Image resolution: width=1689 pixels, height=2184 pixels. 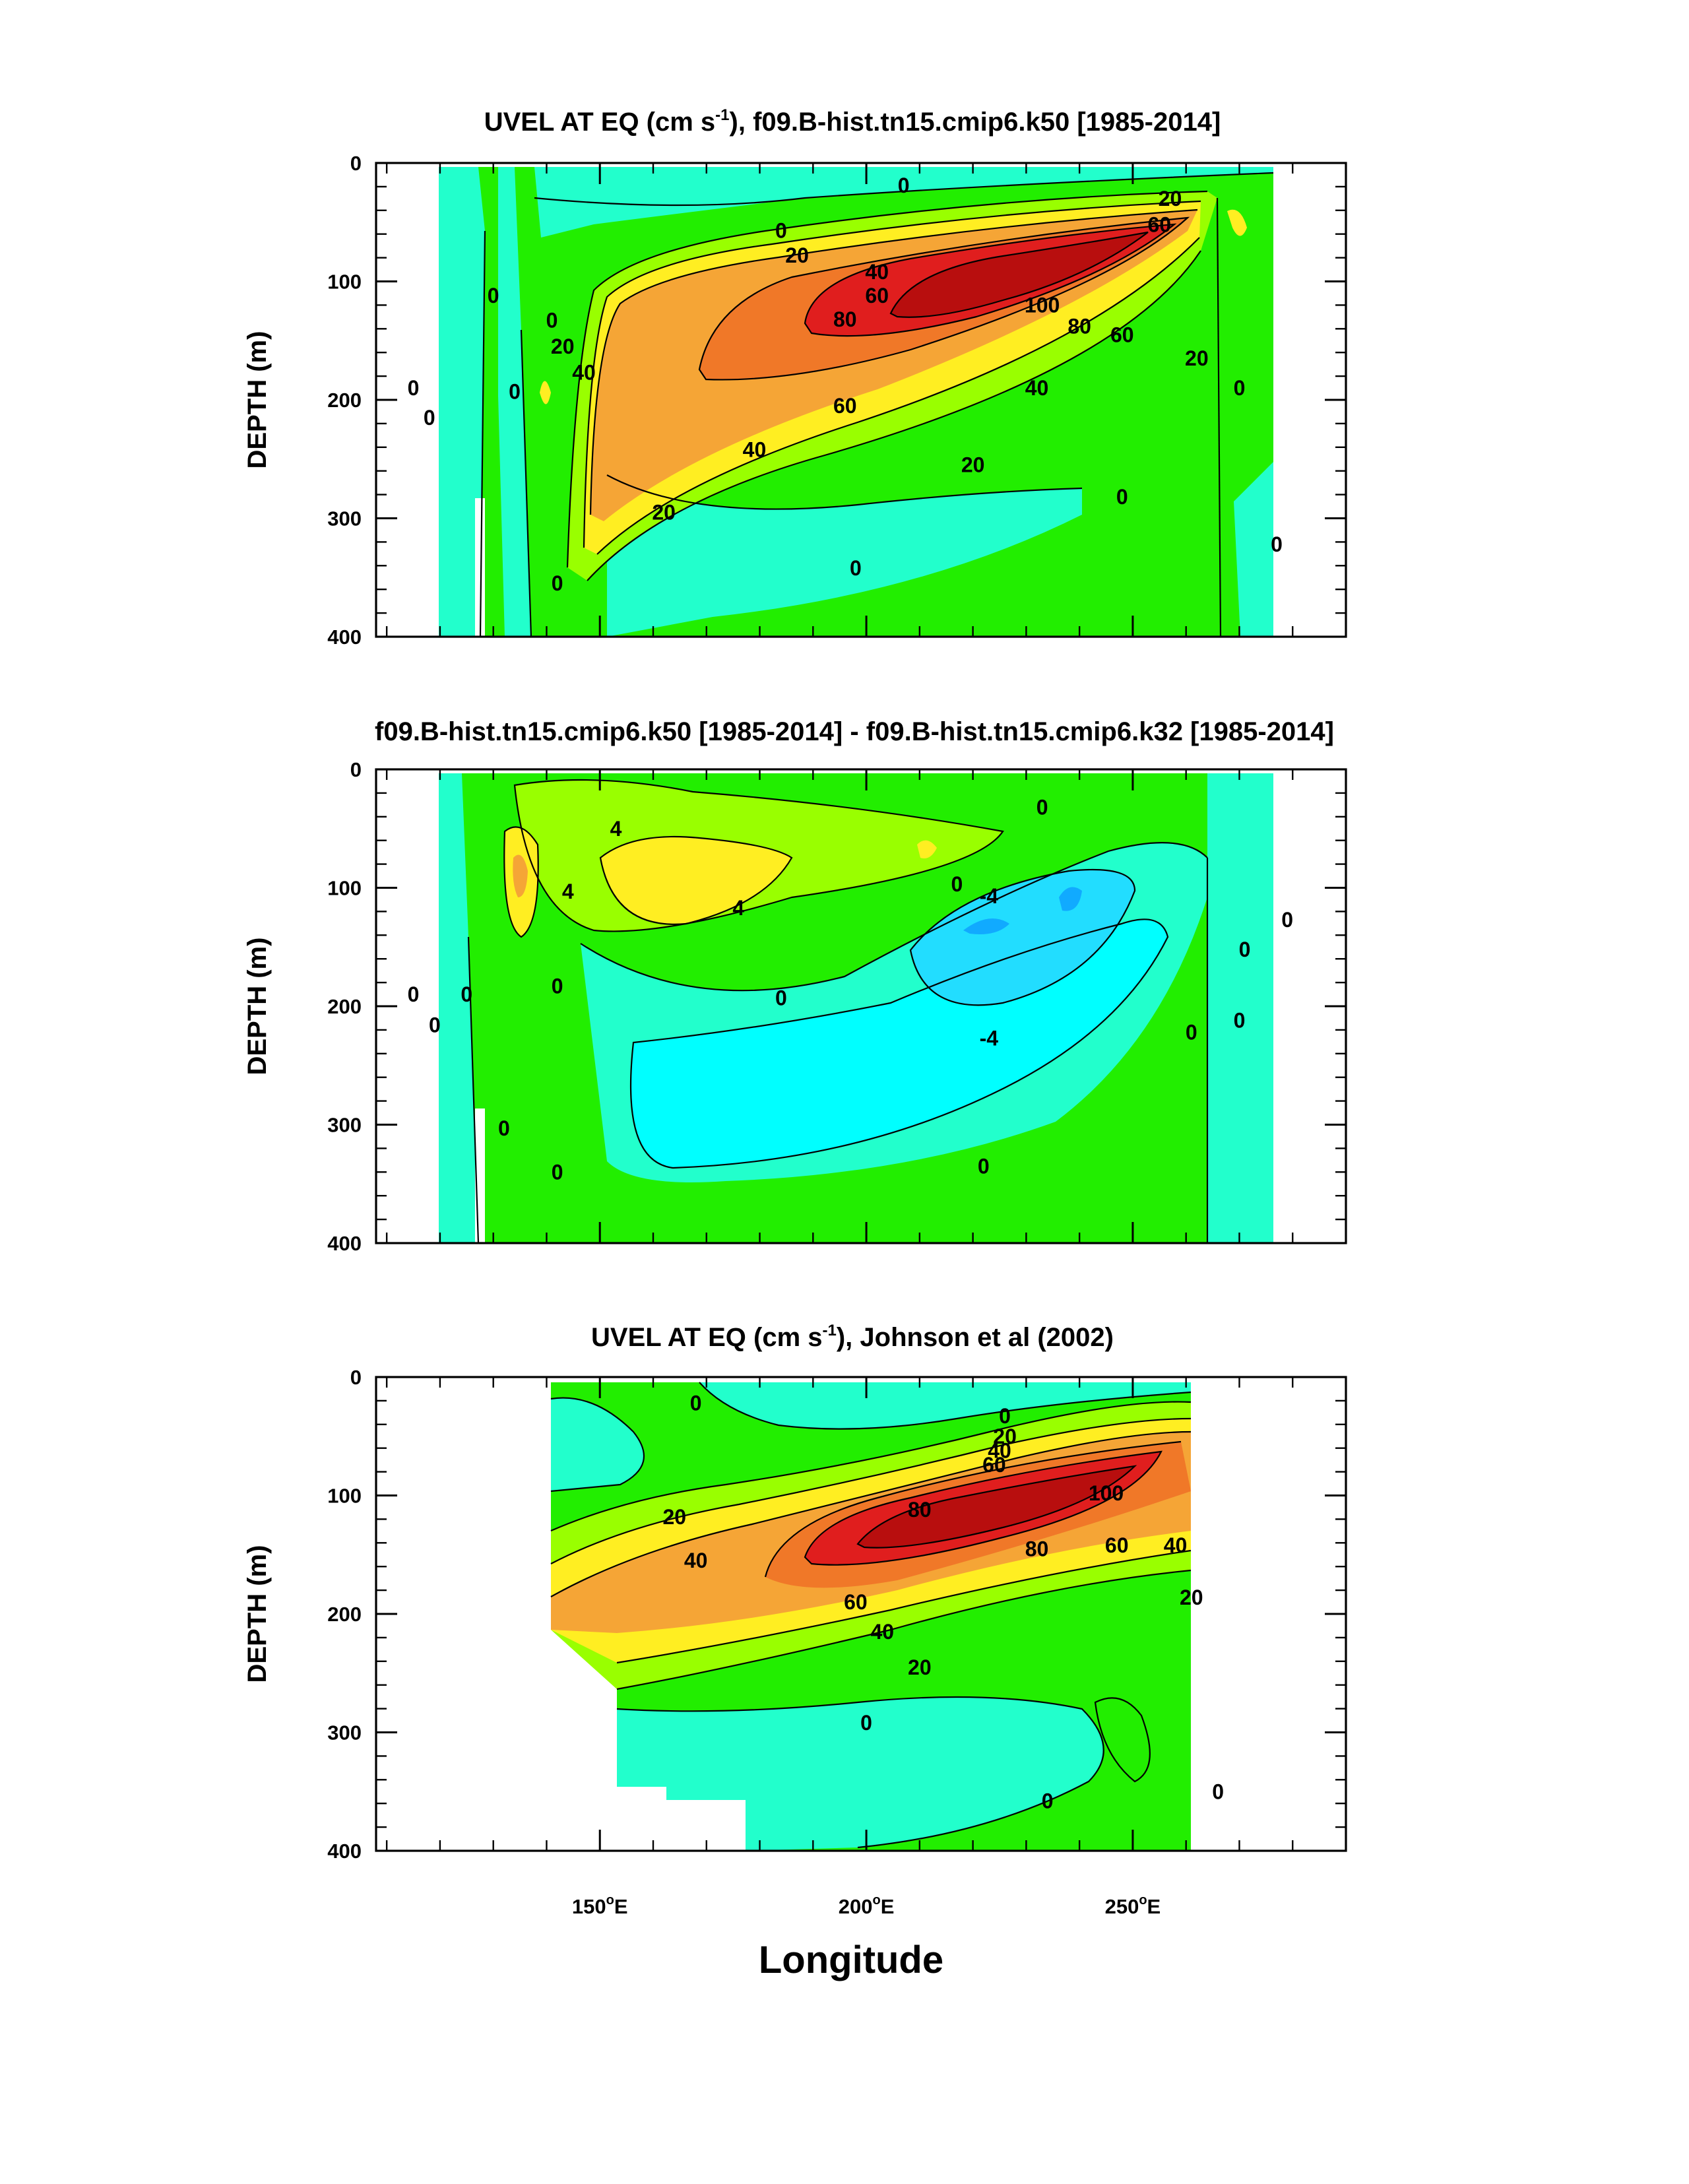 I want to click on panel2-x-ticks, so click(x=866, y=1006).